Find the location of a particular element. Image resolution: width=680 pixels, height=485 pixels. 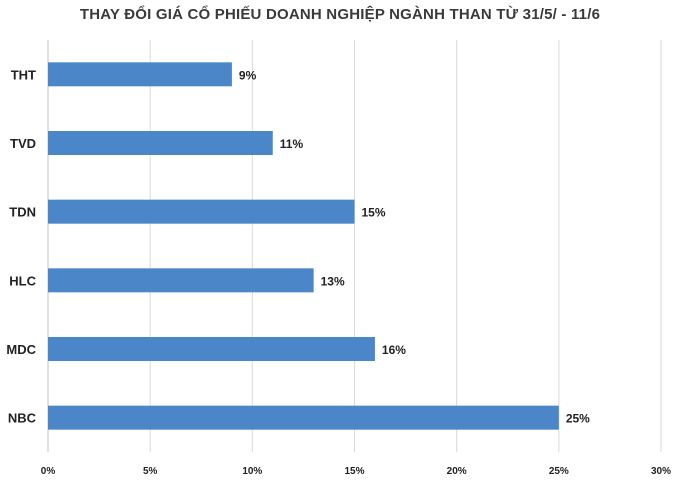

x-tick-label-2: 10% is located at coordinates (252, 471).